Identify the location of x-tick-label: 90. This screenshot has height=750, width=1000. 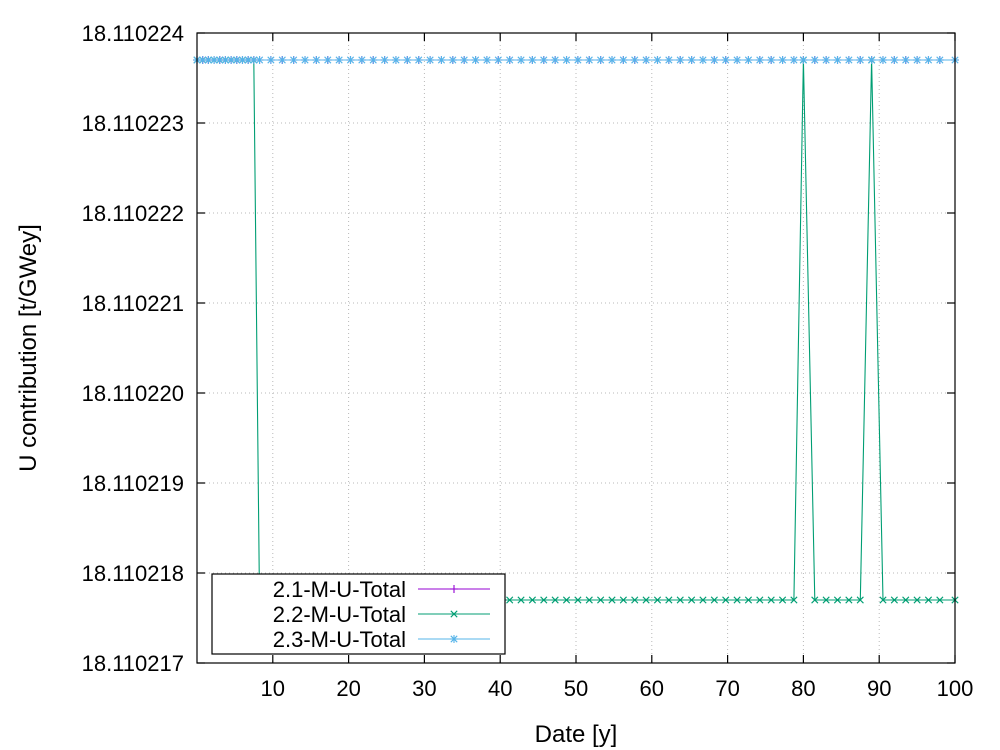
(879, 688).